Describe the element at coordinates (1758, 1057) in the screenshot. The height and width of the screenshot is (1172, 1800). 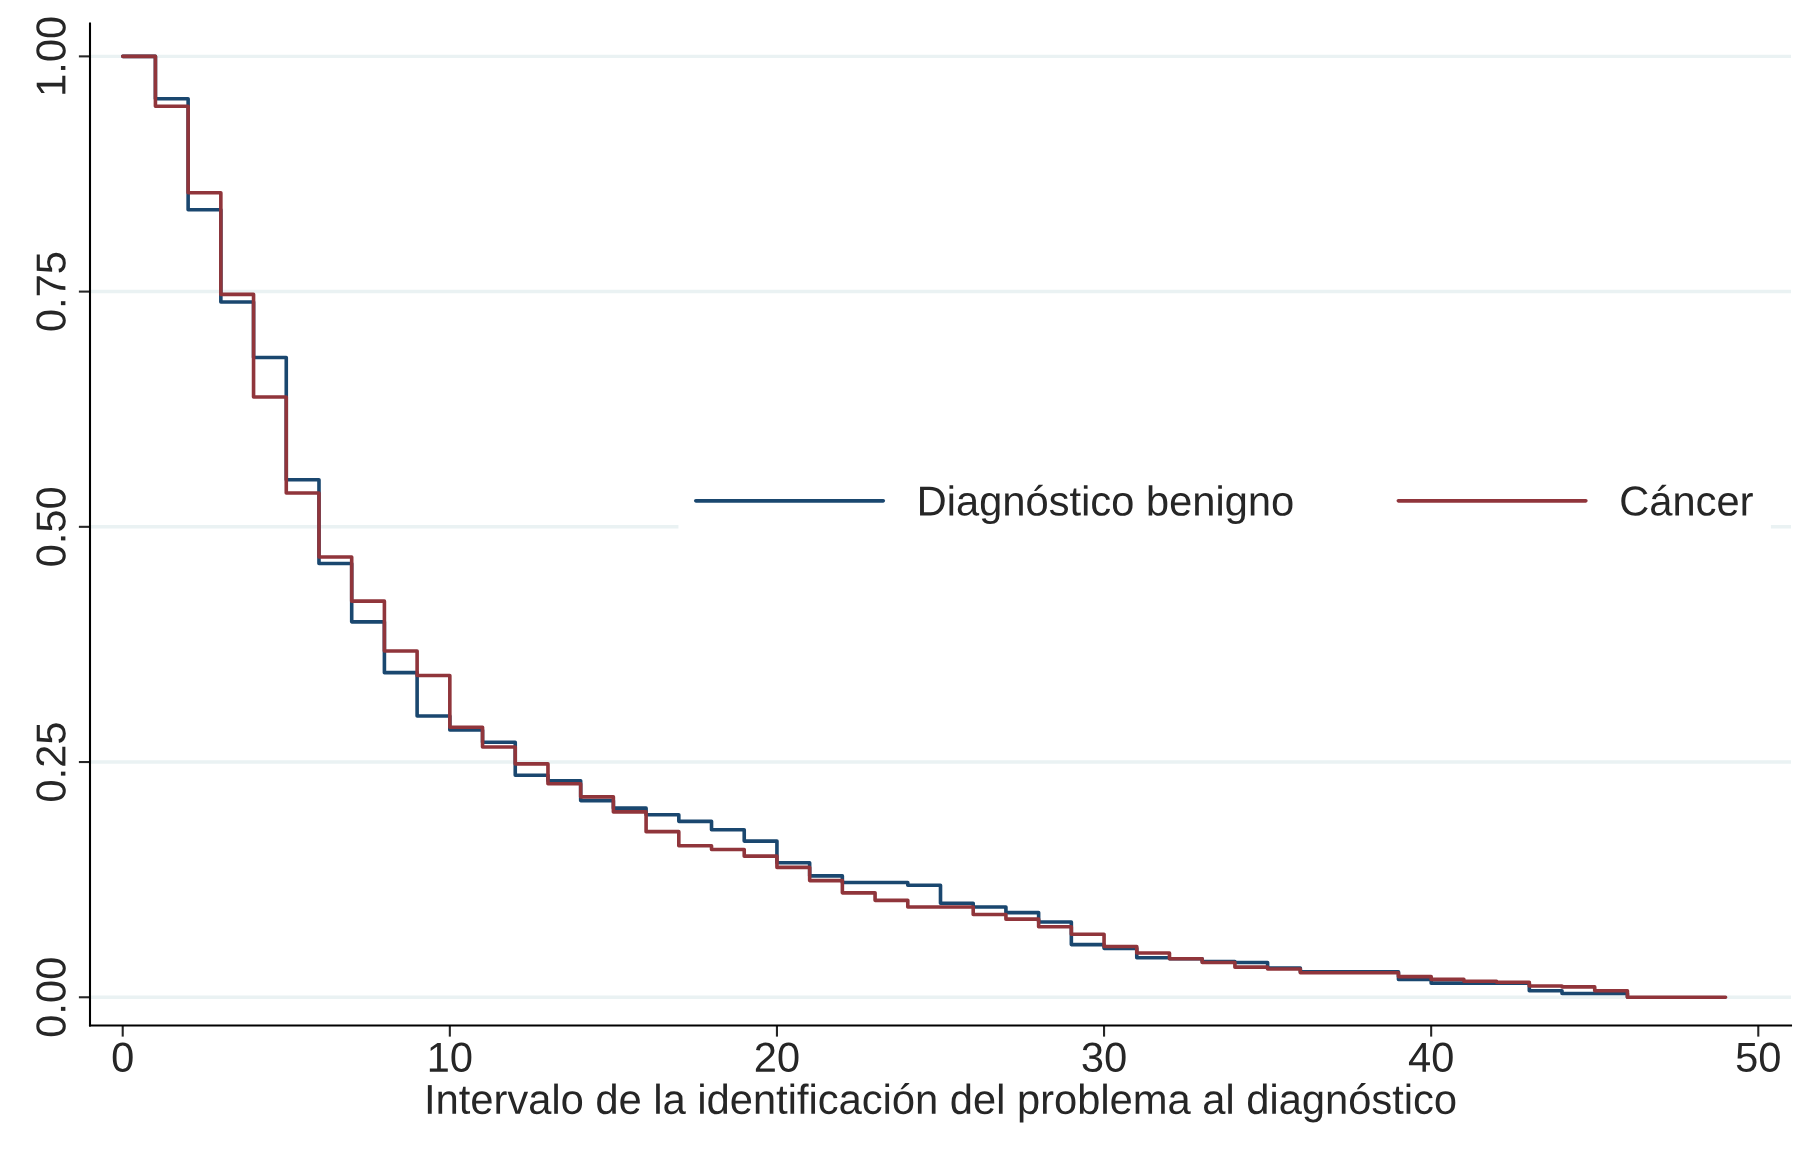
I see `x-tick-label: 50` at that location.